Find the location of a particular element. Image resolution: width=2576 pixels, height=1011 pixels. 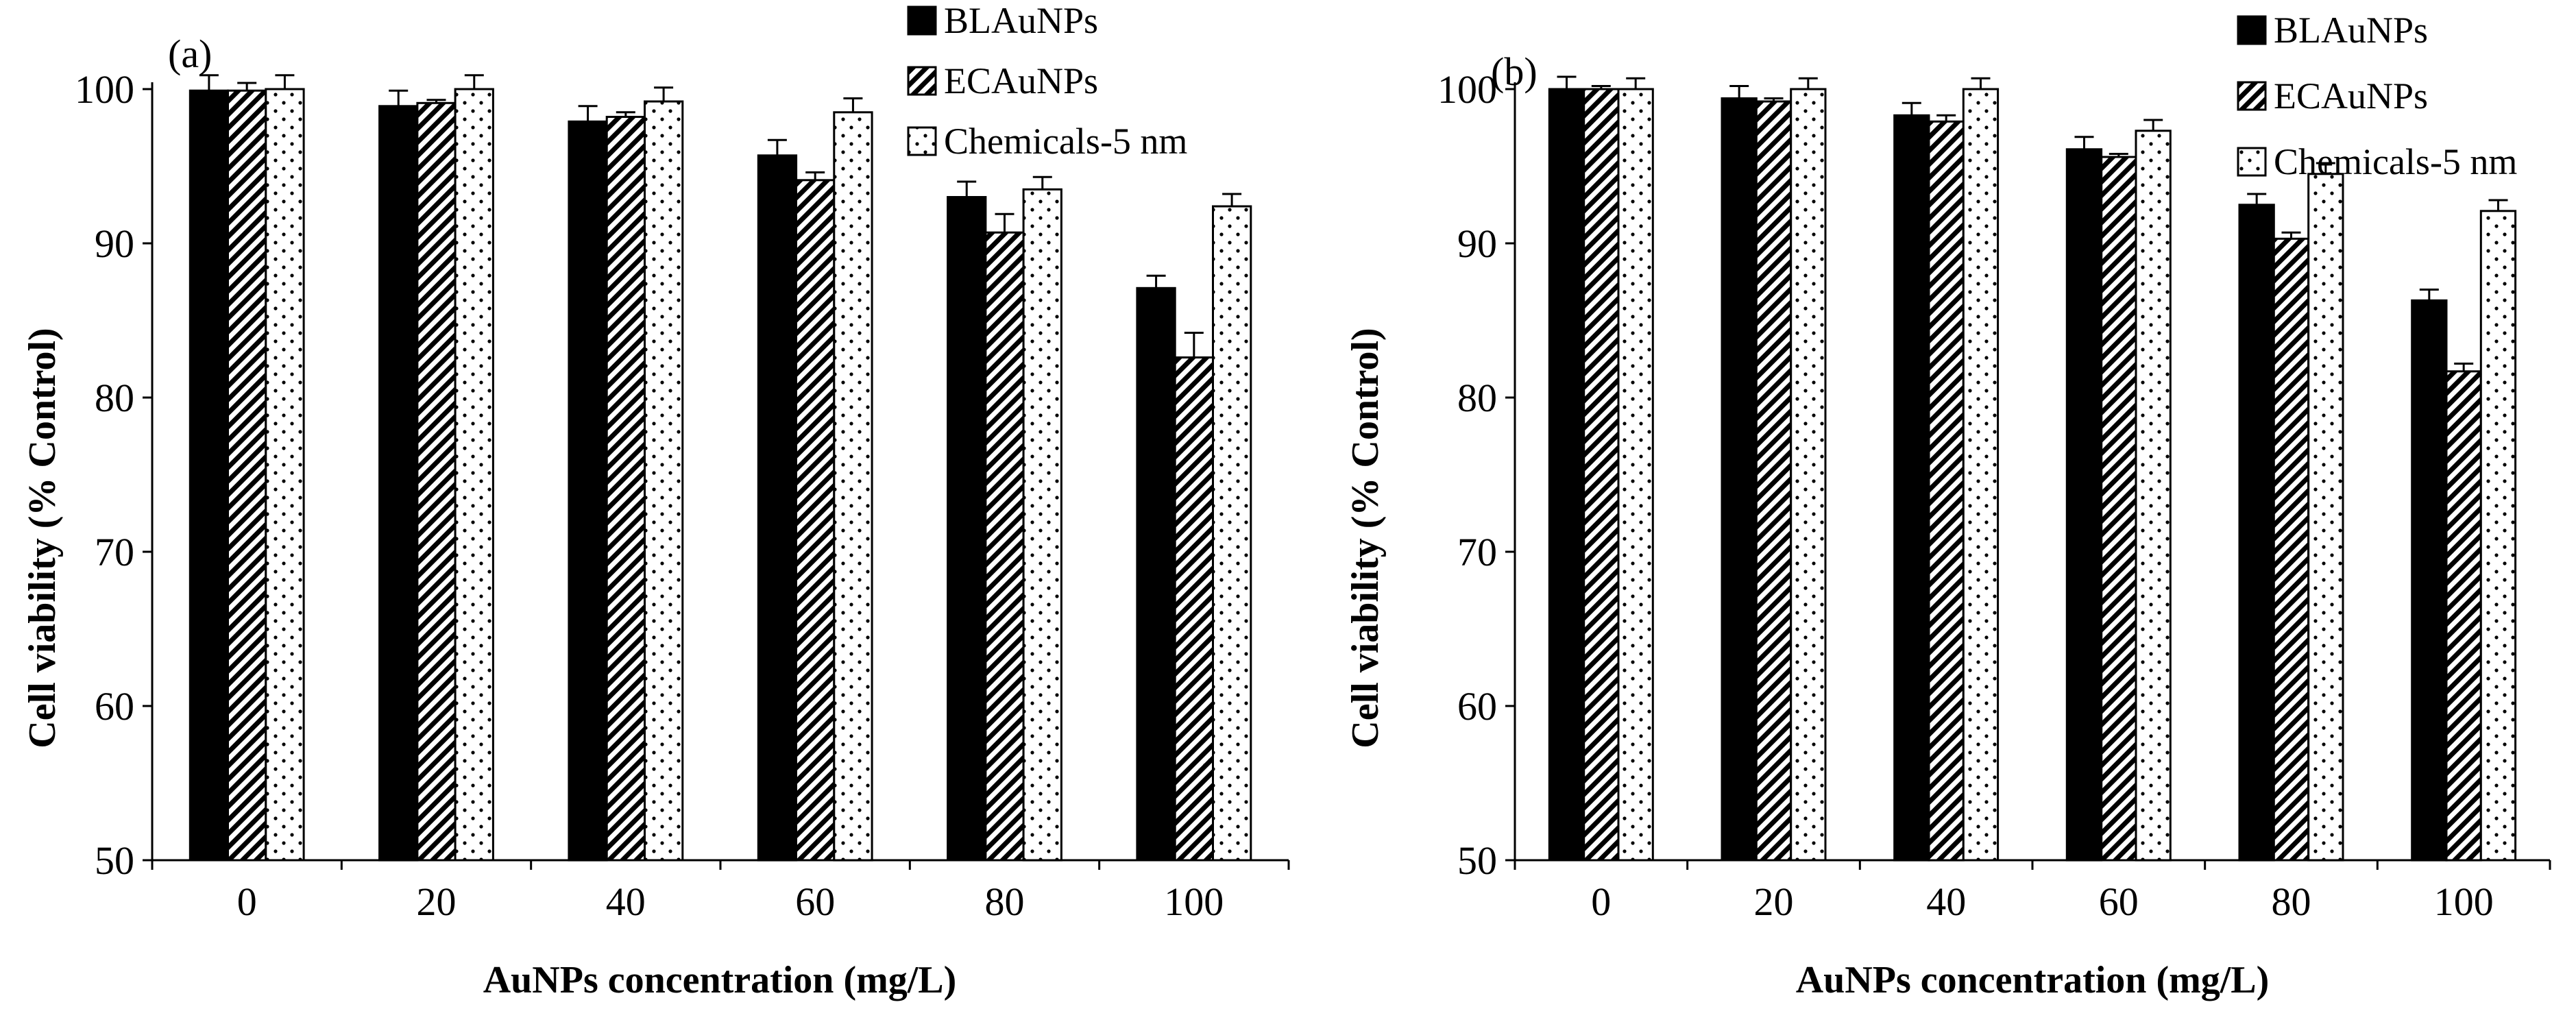

panel-label: (a) is located at coordinates (190, 54).